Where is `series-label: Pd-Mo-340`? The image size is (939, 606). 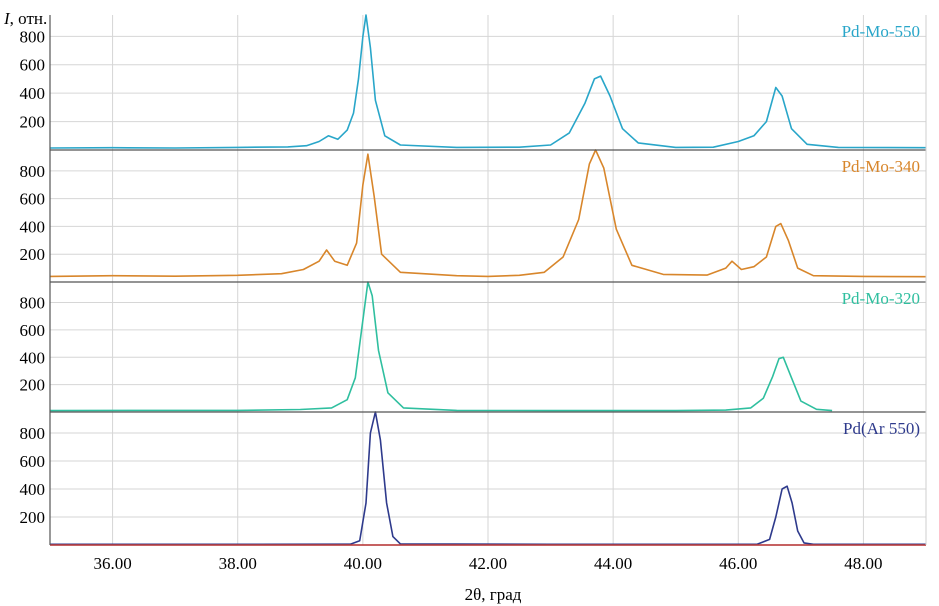
series-label: Pd-Mo-340 is located at coordinates (881, 166).